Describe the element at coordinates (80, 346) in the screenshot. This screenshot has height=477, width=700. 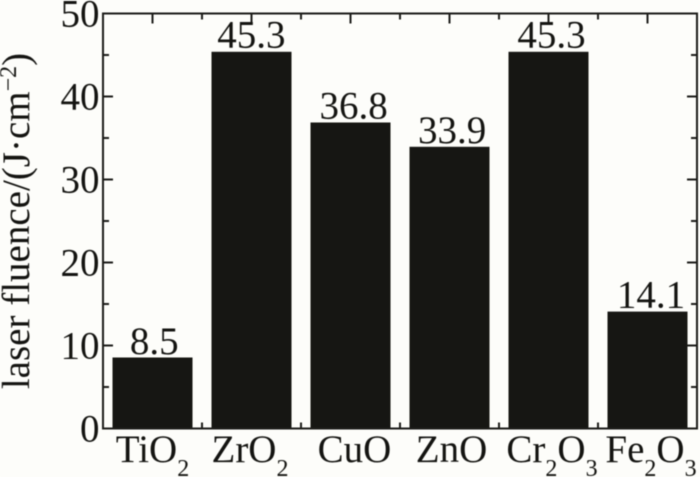
I see `svg-text: 10` at that location.